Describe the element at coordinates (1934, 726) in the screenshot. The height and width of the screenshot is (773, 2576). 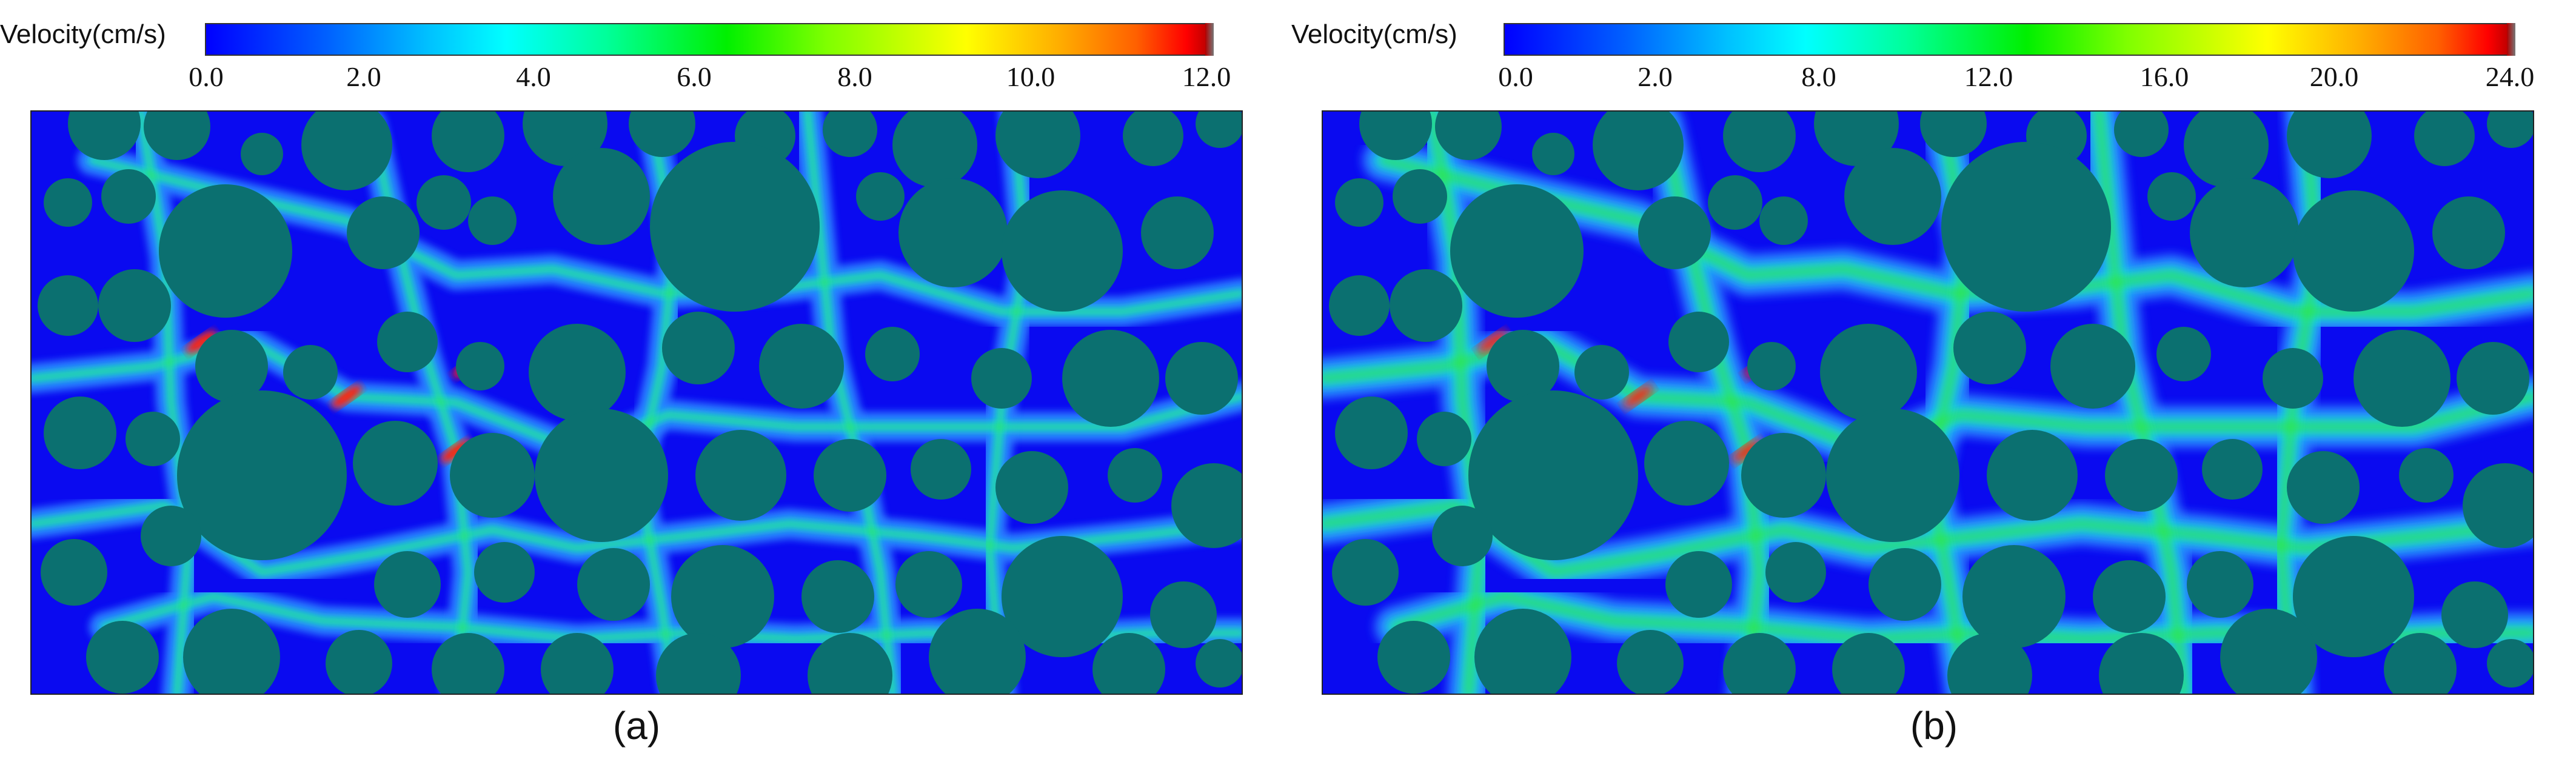
I see `panel-label: (b)` at that location.